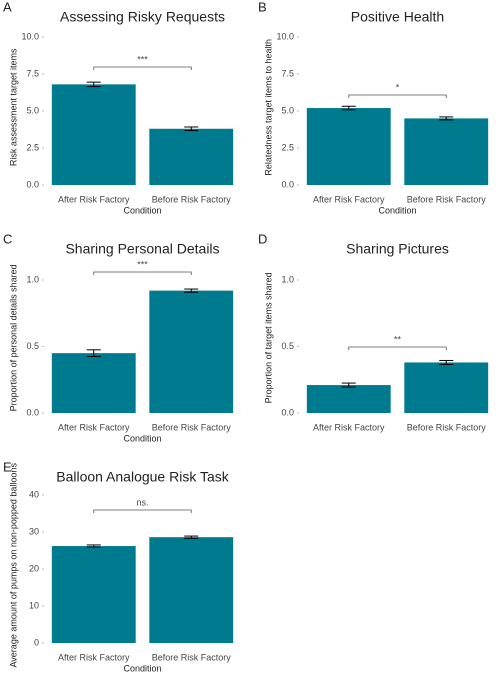 The height and width of the screenshot is (675, 502). What do you see at coordinates (142, 17) in the screenshot?
I see `chart-title: Assessing Risky Requests` at bounding box center [142, 17].